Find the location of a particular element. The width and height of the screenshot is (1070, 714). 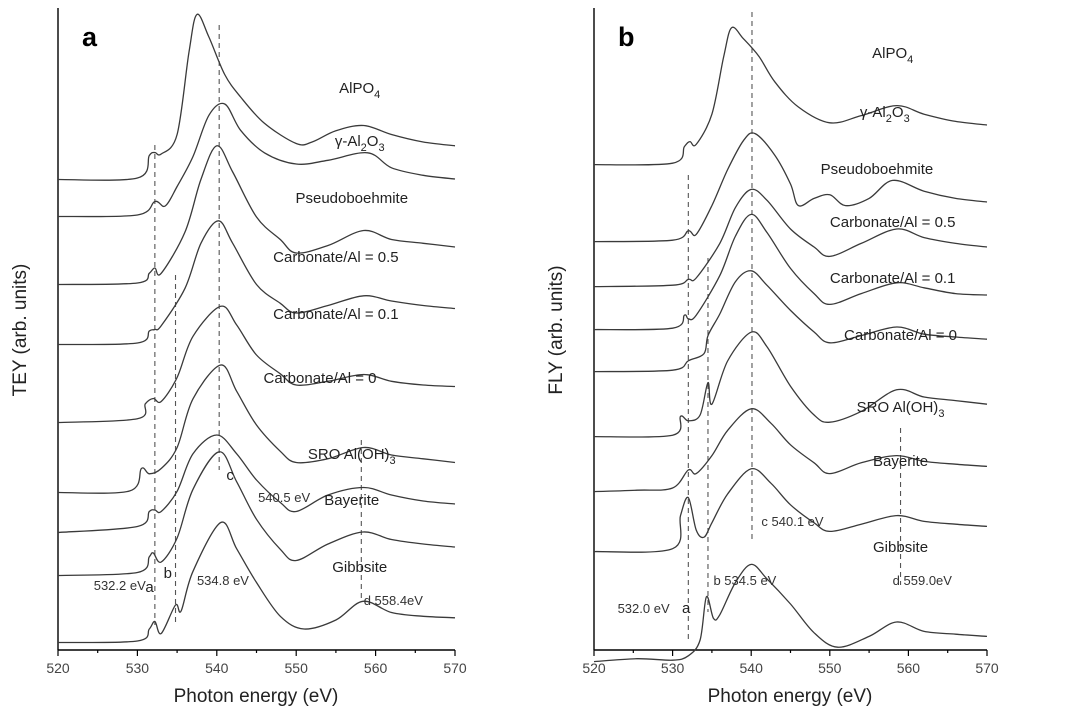

peak-energy-label: 532.2 eV is located at coordinates (120, 585).